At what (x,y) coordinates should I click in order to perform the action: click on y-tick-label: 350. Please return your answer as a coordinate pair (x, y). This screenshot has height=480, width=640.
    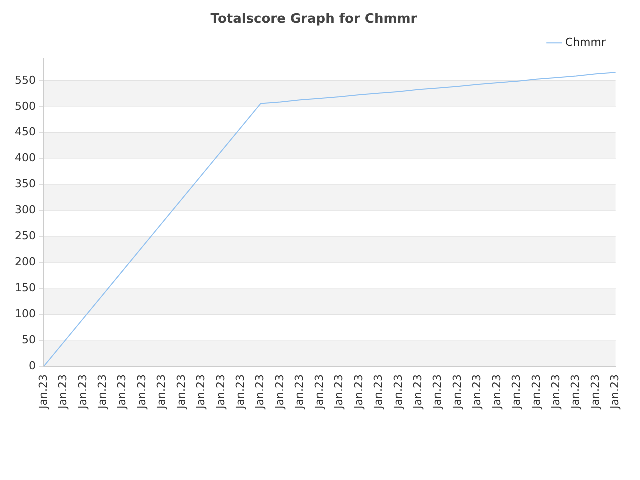
    Looking at the image, I should click on (25, 184).